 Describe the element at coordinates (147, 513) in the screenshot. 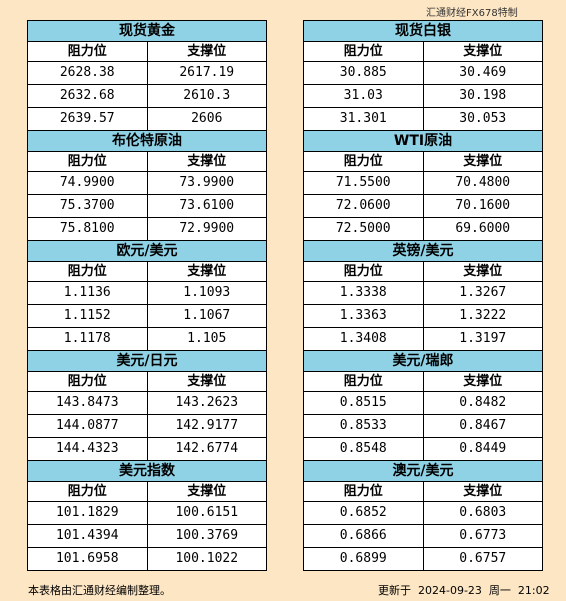

I see `table-row: 101.1829 100.6151` at that location.